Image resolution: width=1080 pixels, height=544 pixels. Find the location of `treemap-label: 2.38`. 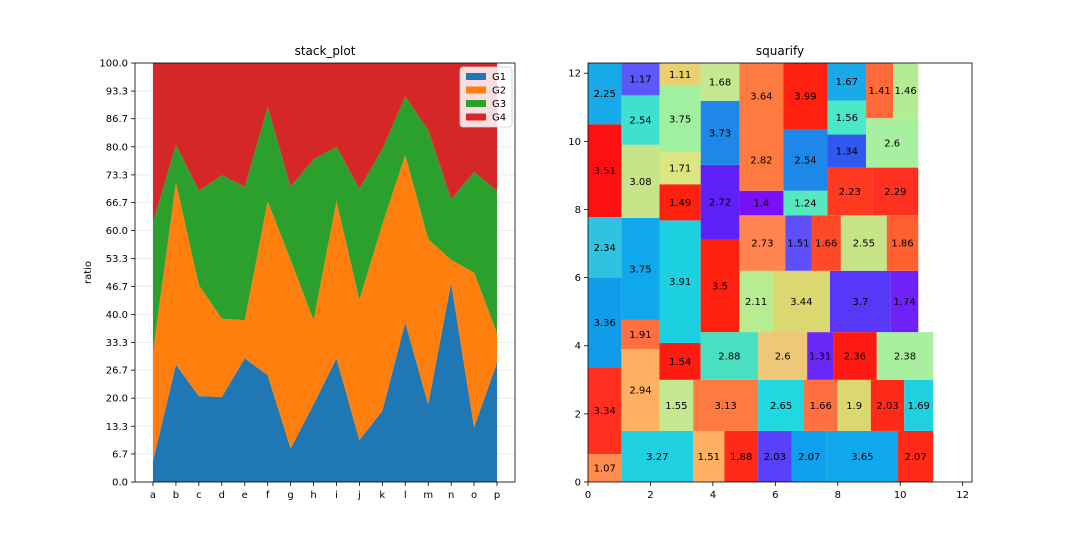

treemap-label: 2.38 is located at coordinates (905, 356).